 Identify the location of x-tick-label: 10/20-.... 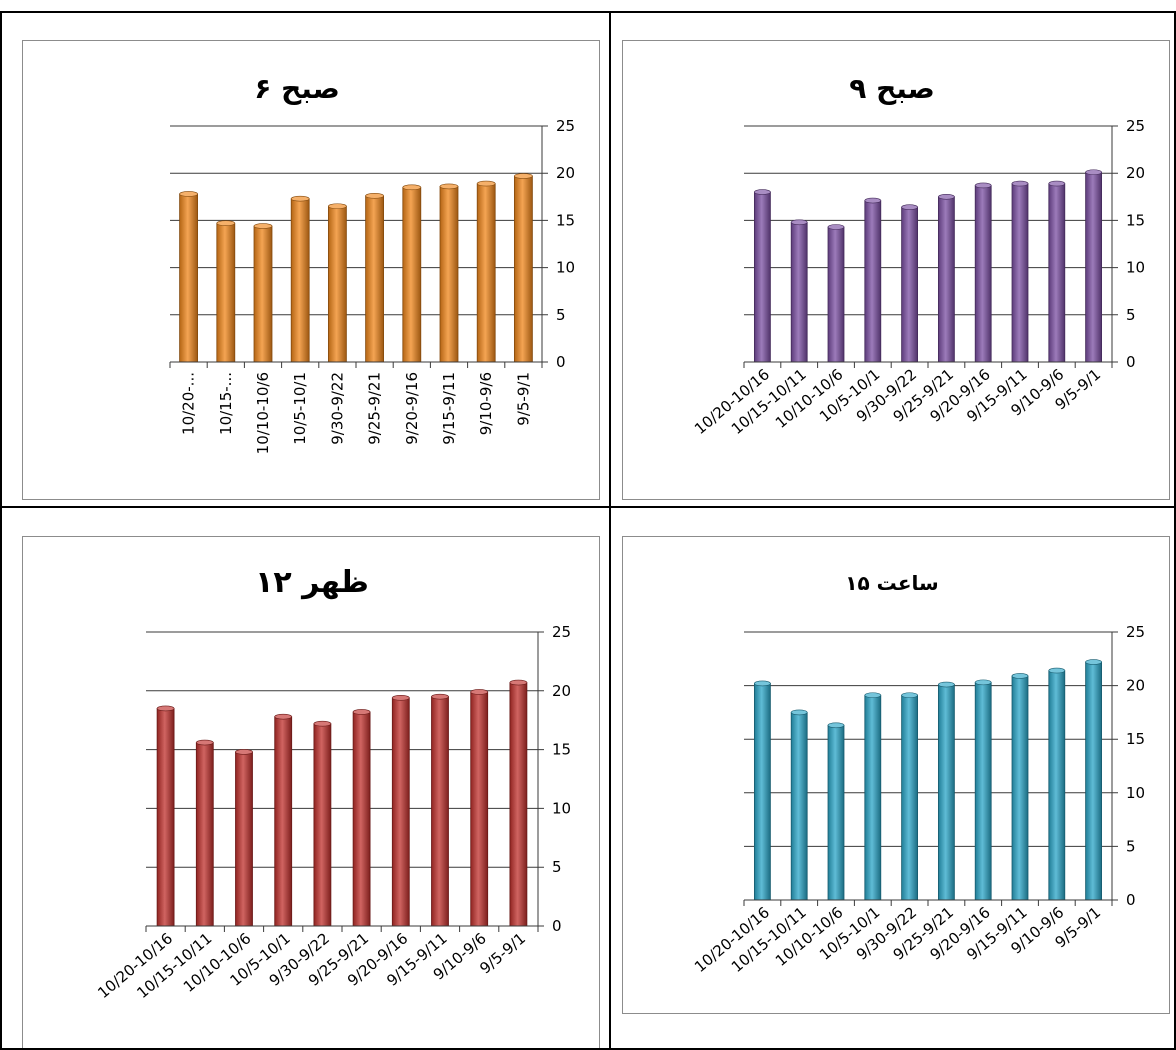
(189, 403).